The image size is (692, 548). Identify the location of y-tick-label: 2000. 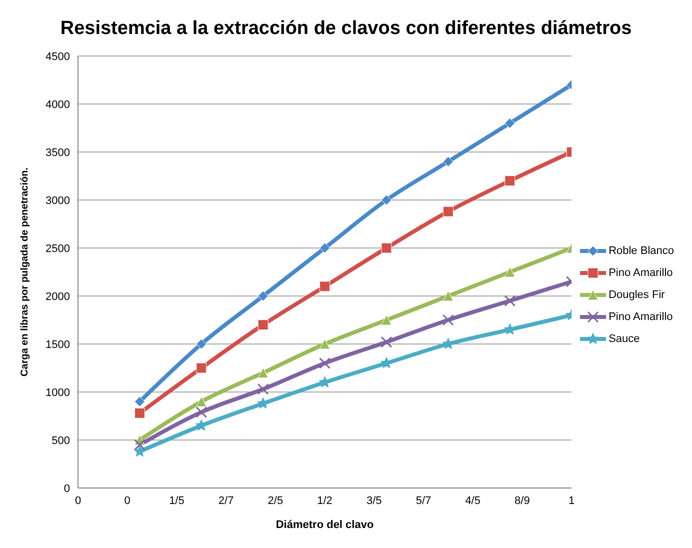
(58, 296).